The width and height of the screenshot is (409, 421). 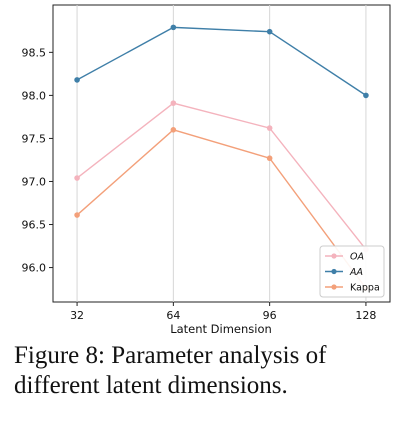 I want to click on x-axis-label: Latent Dimension, so click(x=221, y=329).